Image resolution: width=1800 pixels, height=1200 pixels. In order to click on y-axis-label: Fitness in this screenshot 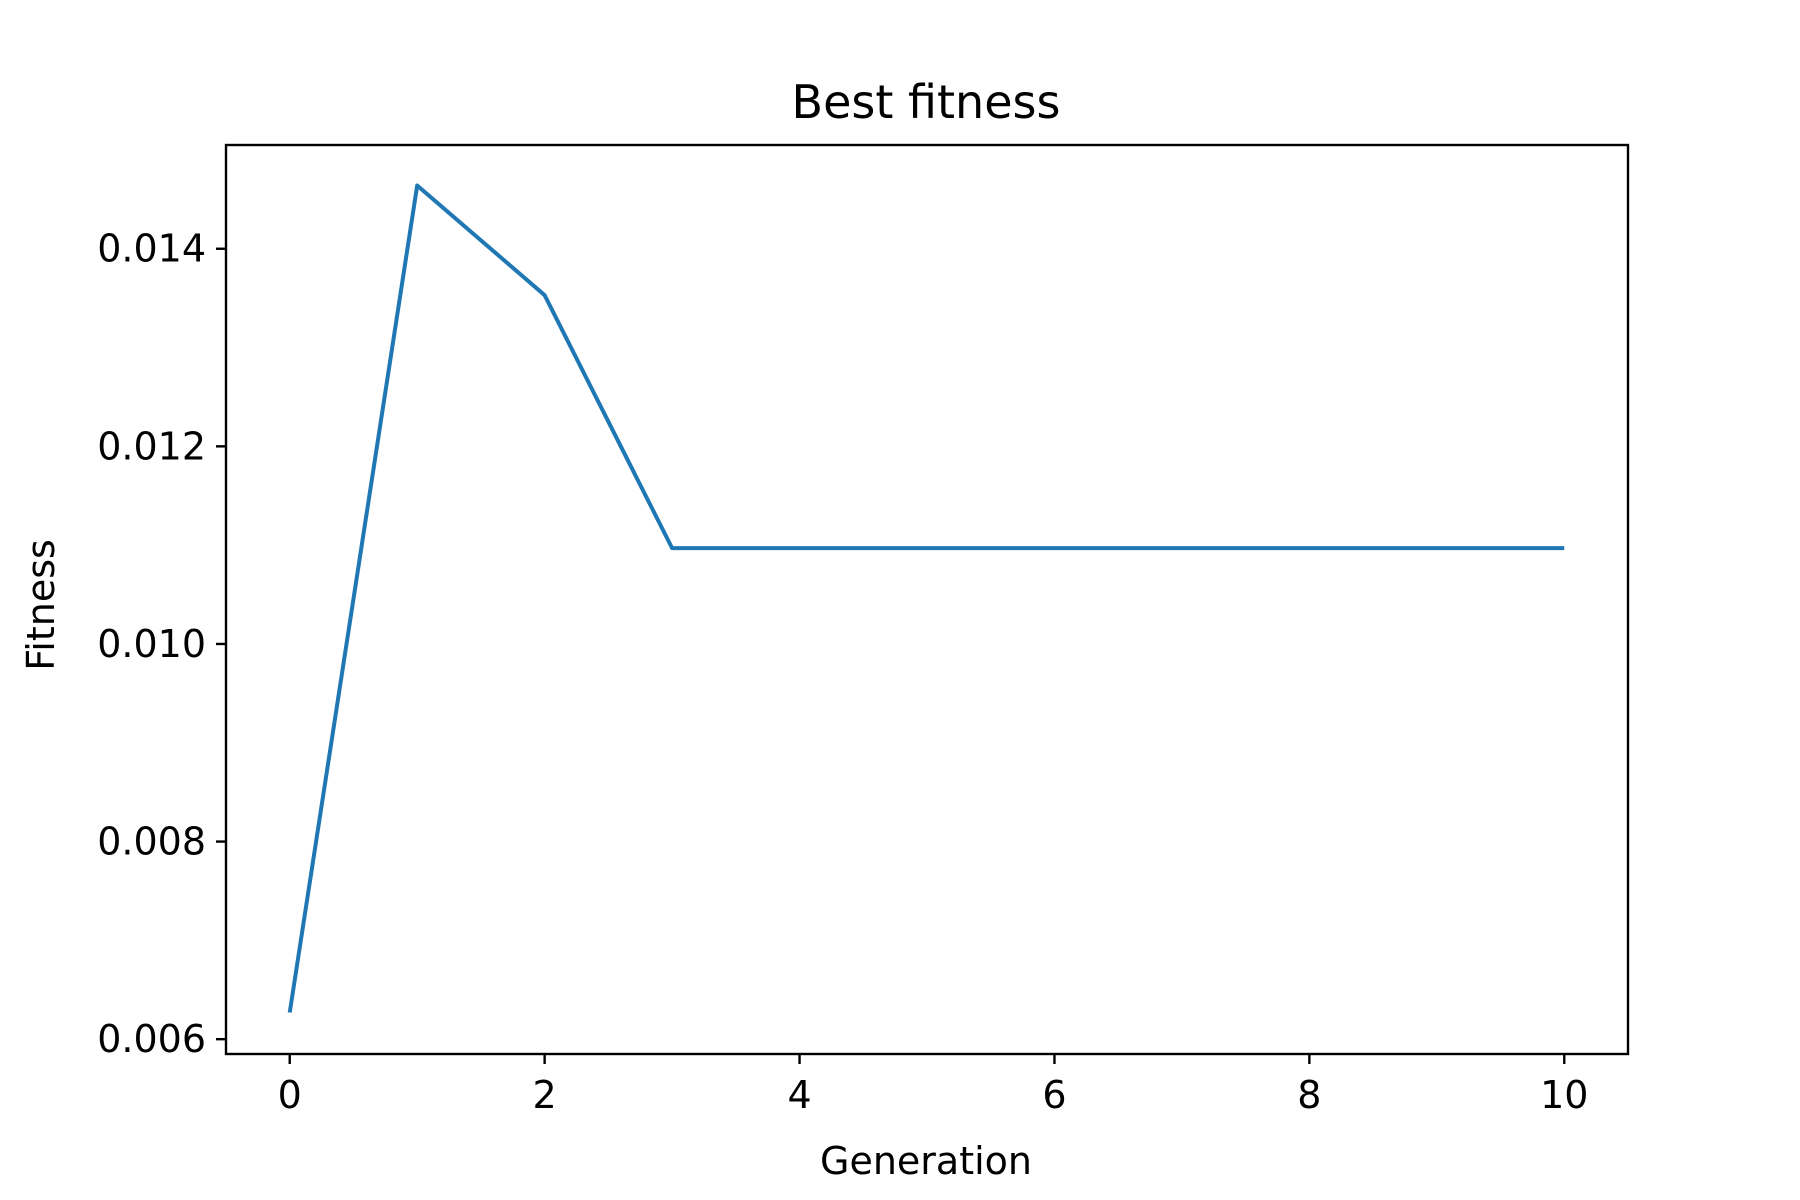, I will do `click(41, 605)`.